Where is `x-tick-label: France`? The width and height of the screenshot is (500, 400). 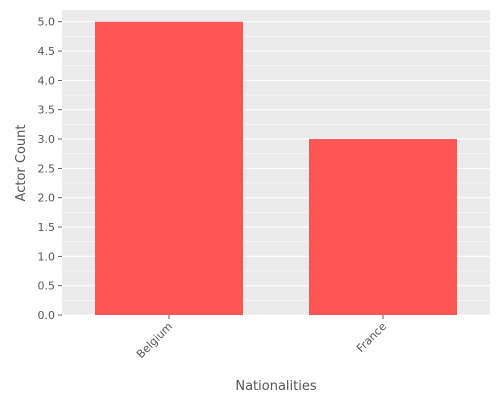
x-tick-label: France is located at coordinates (371, 337).